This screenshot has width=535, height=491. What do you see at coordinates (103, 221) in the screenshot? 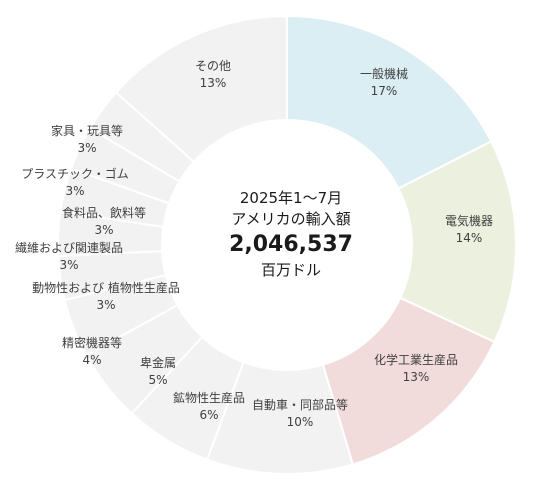
I see `slice-label-foodstuffs: 食料品、飲料等 3%` at bounding box center [103, 221].